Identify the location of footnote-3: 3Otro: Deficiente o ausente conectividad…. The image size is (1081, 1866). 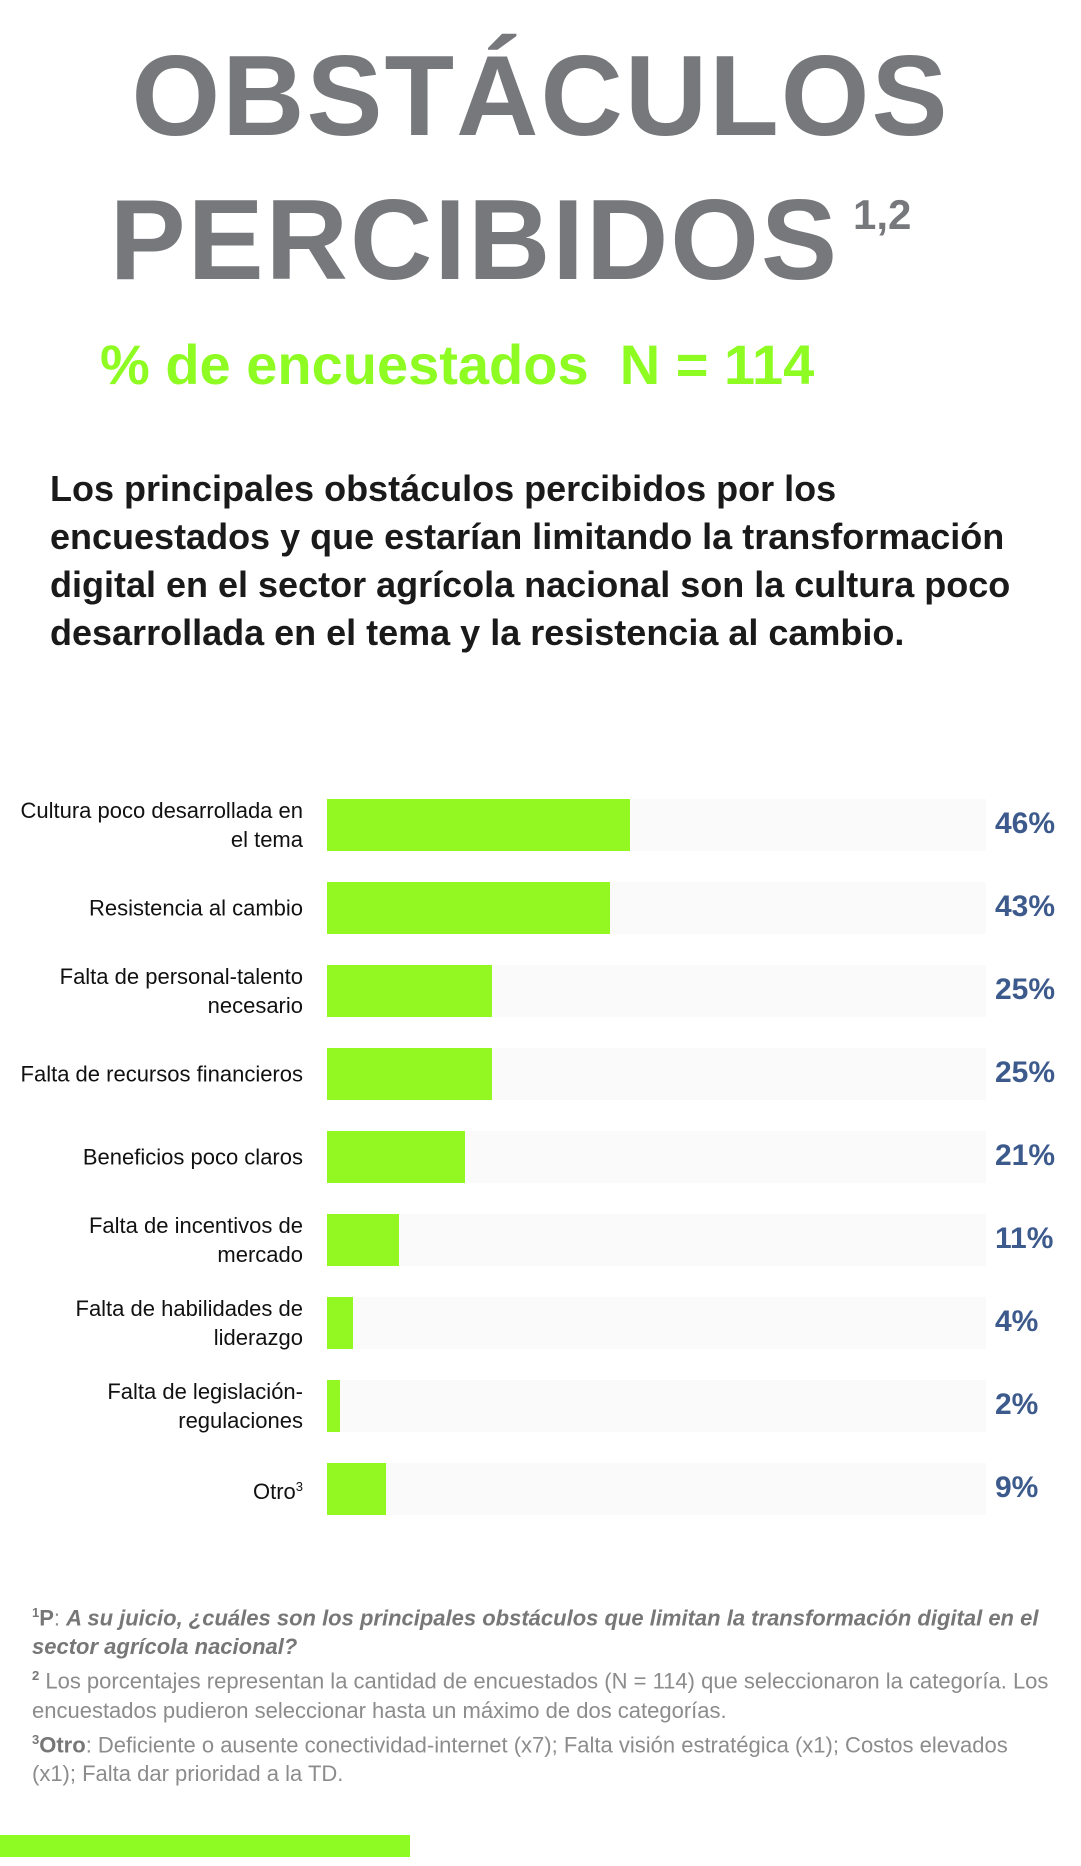
(542, 1756).